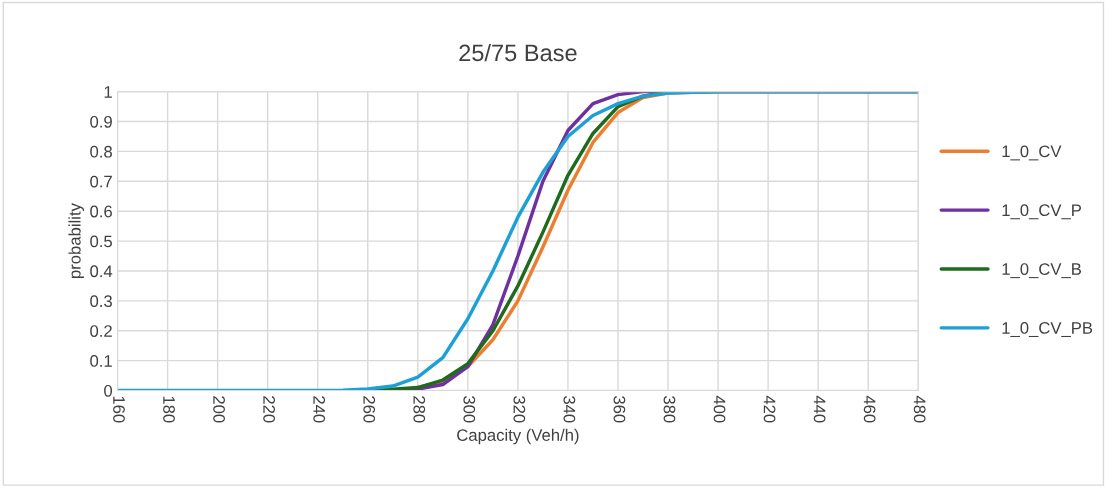 The height and width of the screenshot is (490, 1109). What do you see at coordinates (1041, 271) in the screenshot?
I see `legend-label: 1_0_CV_B` at bounding box center [1041, 271].